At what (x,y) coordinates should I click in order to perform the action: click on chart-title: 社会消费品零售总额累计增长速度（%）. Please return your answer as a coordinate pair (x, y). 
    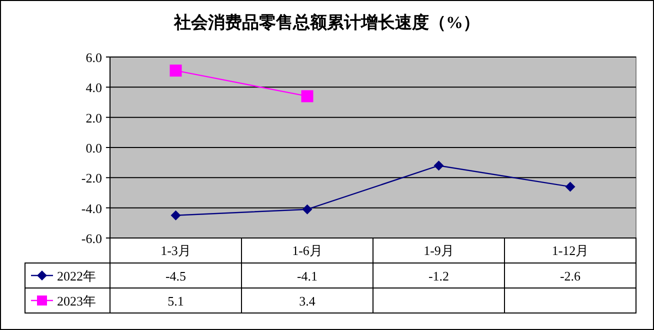
    Looking at the image, I should click on (326, 22).